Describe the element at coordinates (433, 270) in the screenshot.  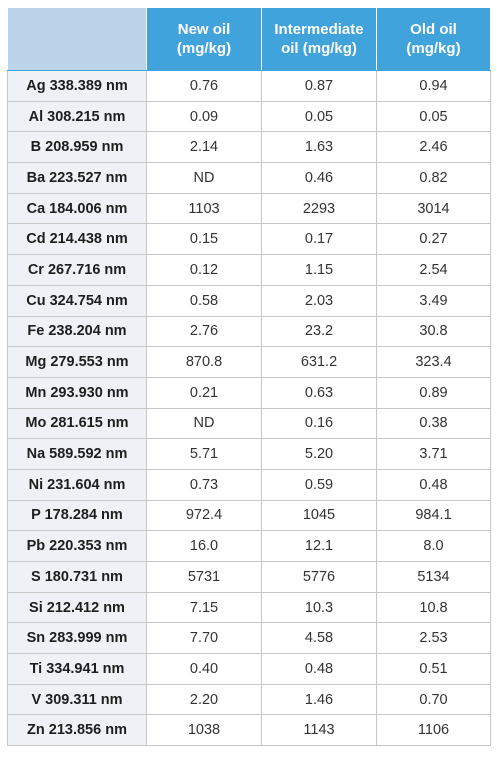
I see `old-oil-value: 2.54` at that location.